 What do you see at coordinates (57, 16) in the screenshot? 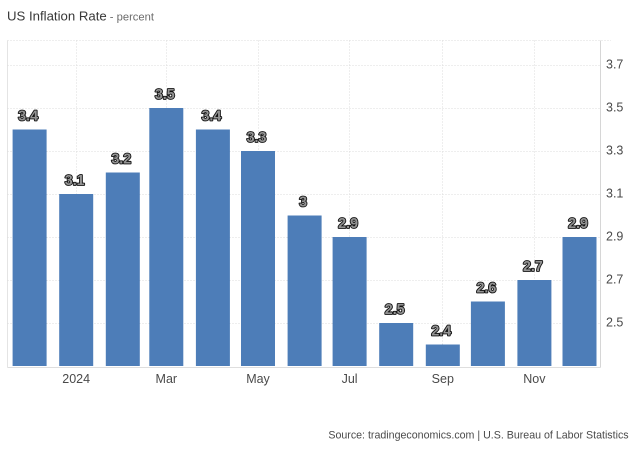
I see `svg-text: US Inflation Rate` at bounding box center [57, 16].